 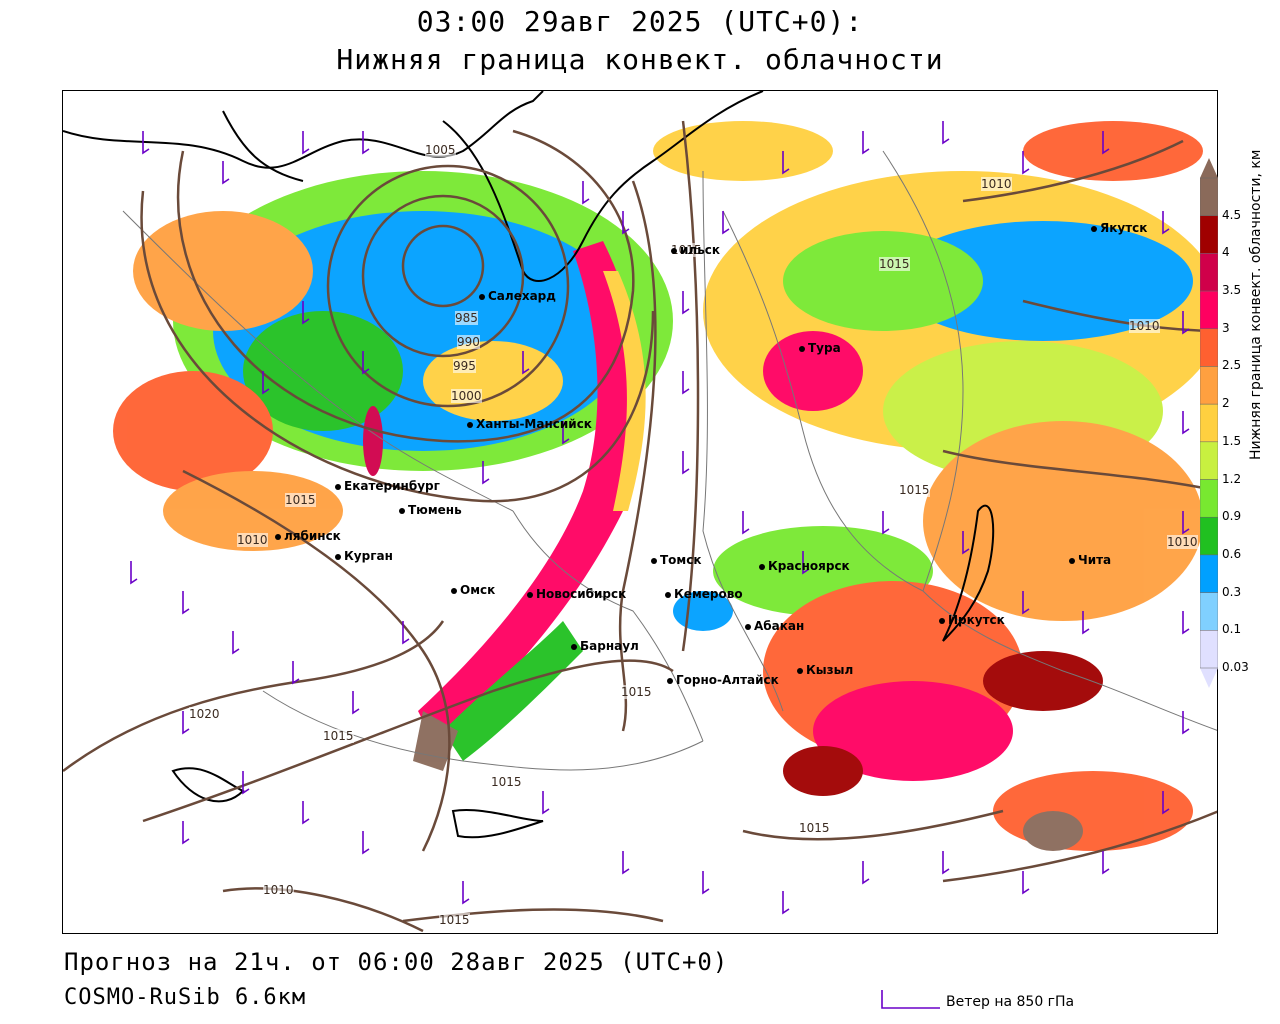 What do you see at coordinates (1090, 560) in the screenshot?
I see `city-chita: Чита` at bounding box center [1090, 560].